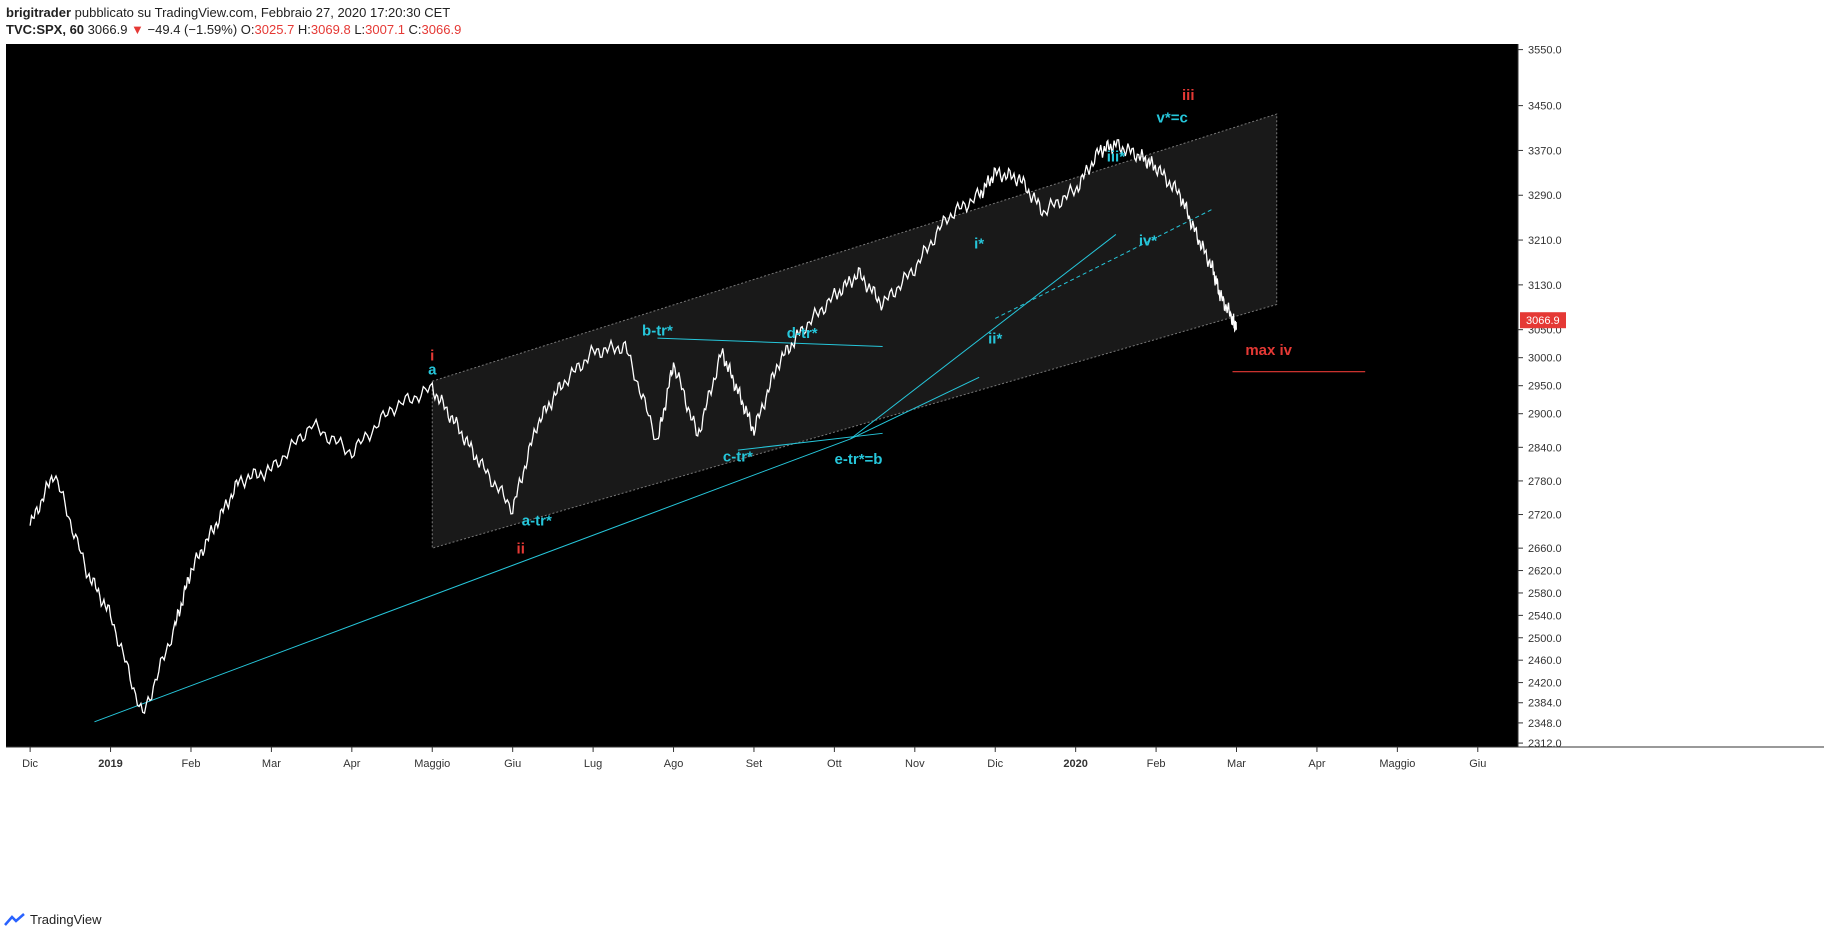 The height and width of the screenshot is (938, 1828). Describe the element at coordinates (1545, 387) in the screenshot. I see `y-tick-label: 2950.0` at that location.